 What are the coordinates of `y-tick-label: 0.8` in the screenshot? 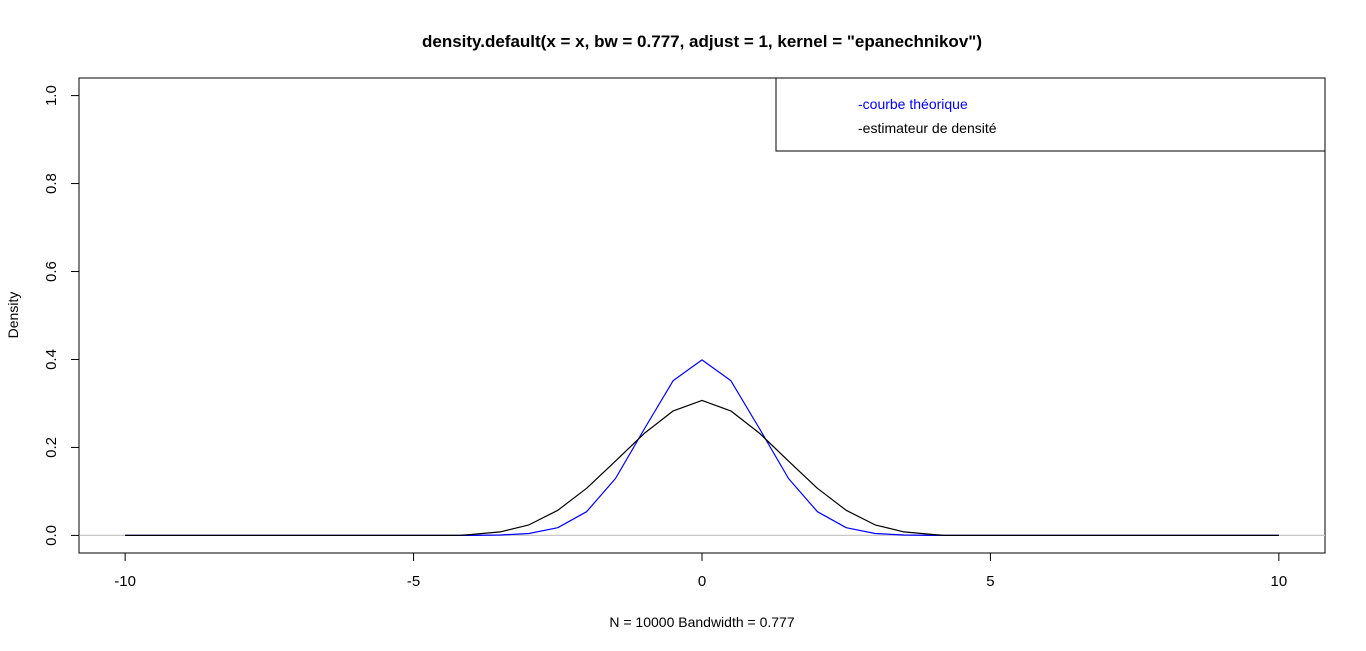 It's located at (51, 183).